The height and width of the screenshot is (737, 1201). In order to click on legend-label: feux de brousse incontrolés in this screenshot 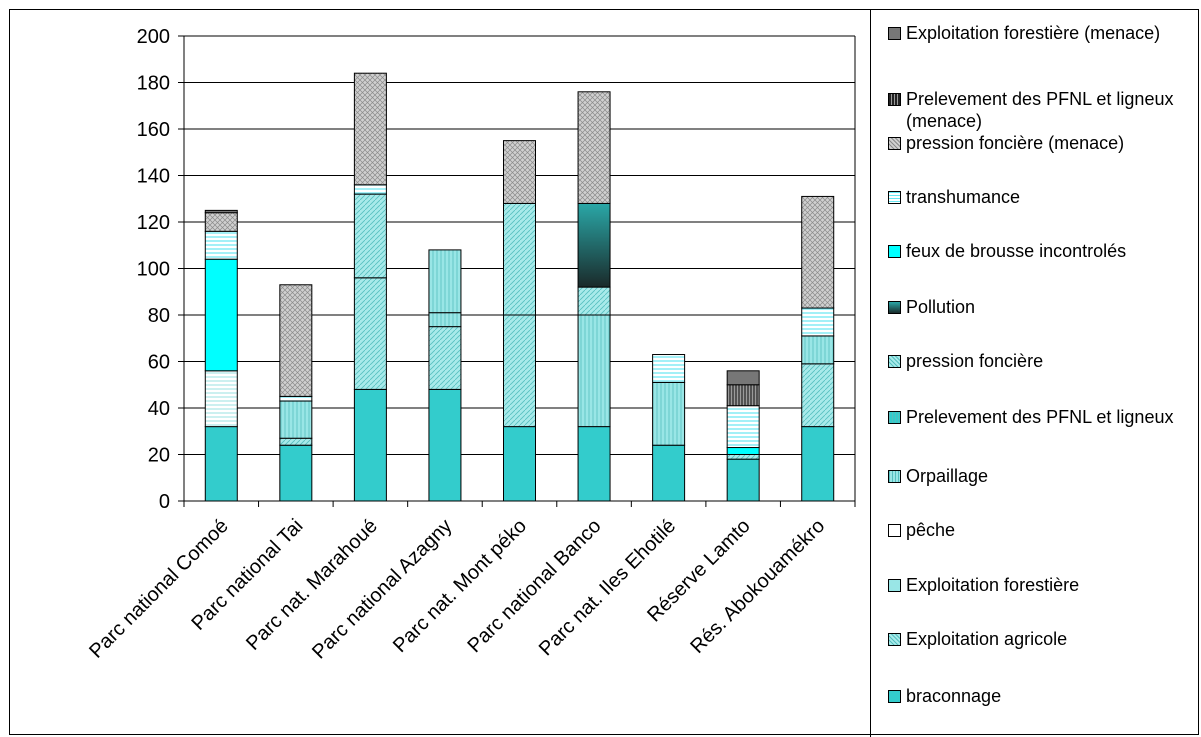, I will do `click(1016, 251)`.